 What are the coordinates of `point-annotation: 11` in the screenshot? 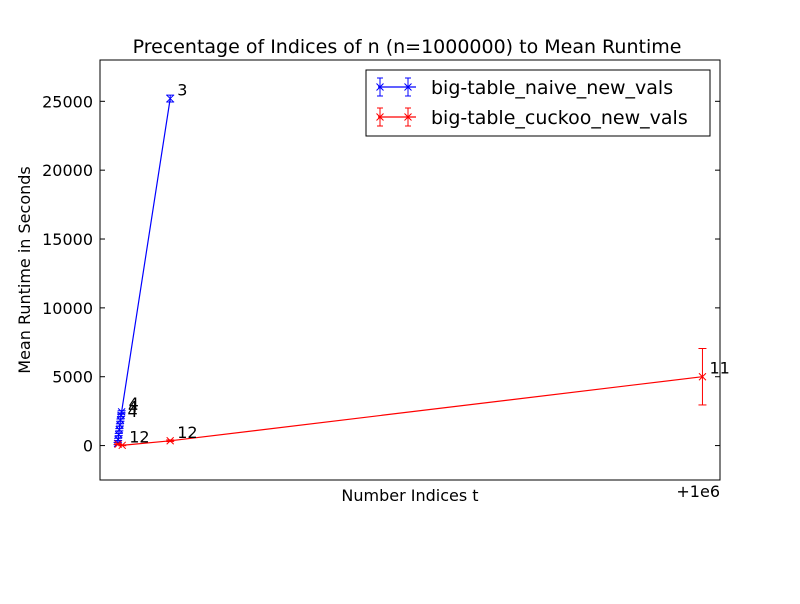 It's located at (719, 368).